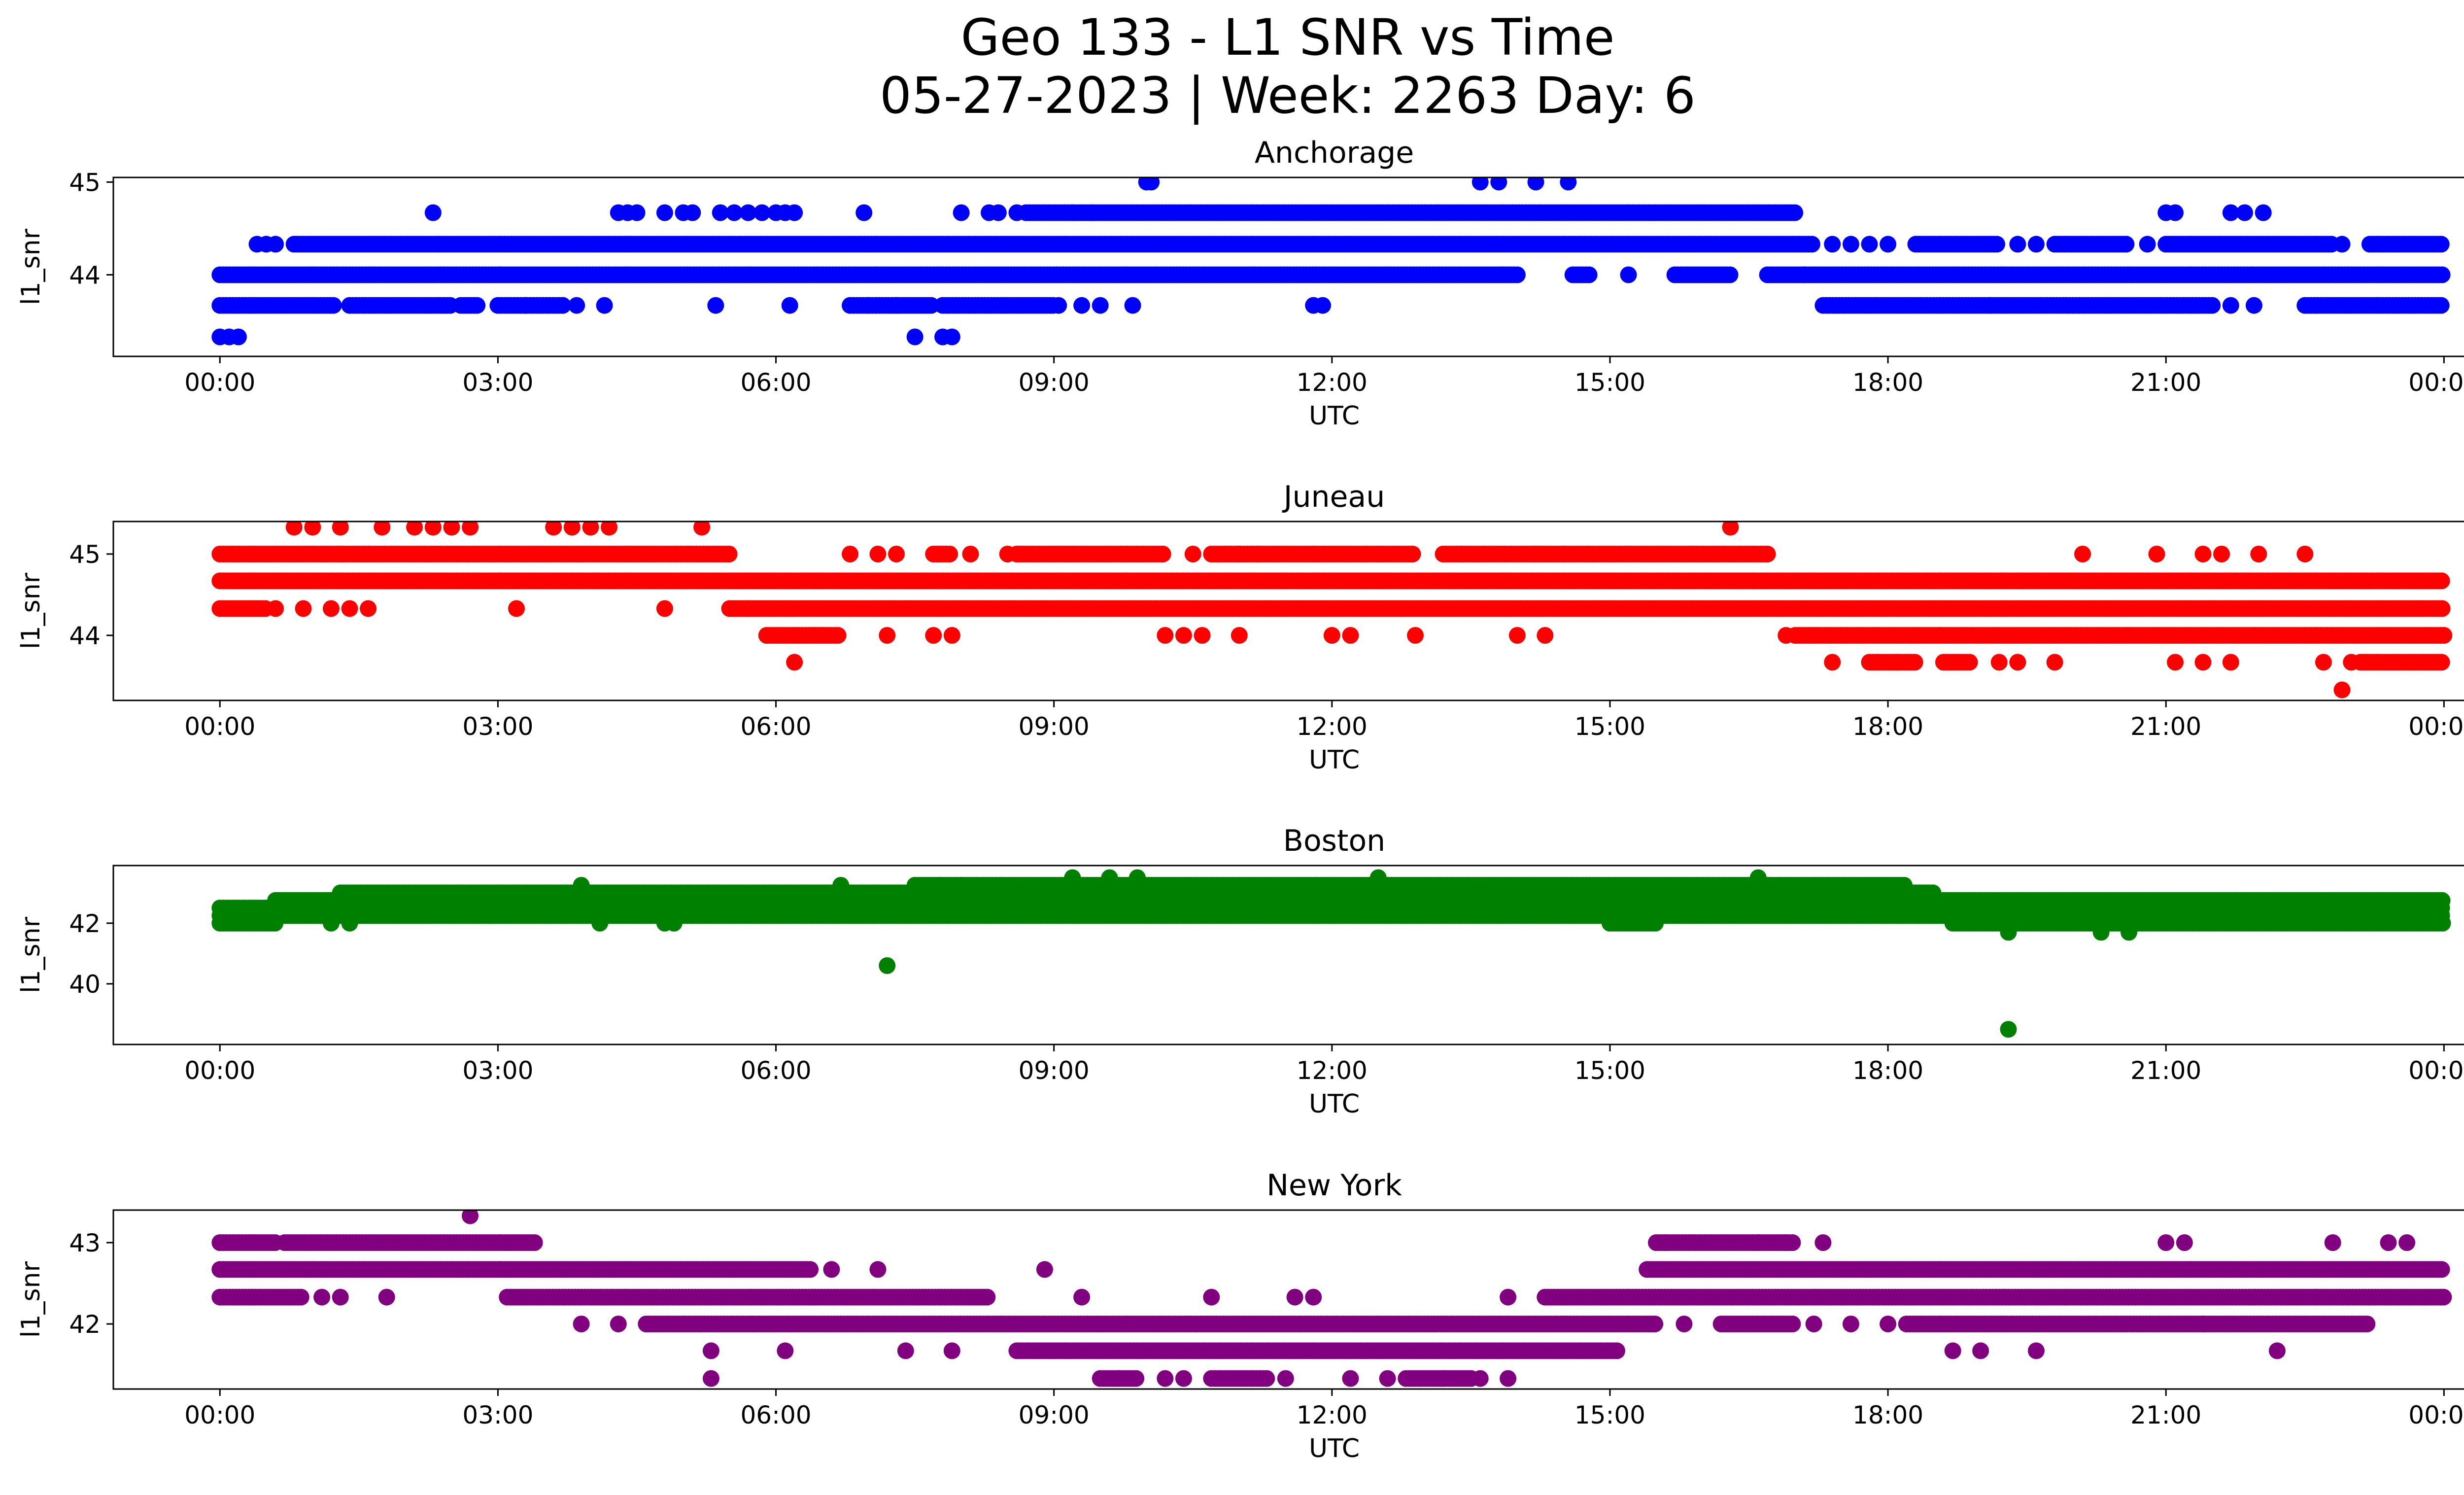  I want to click on x-tick-label: 15:00, so click(1609, 726).